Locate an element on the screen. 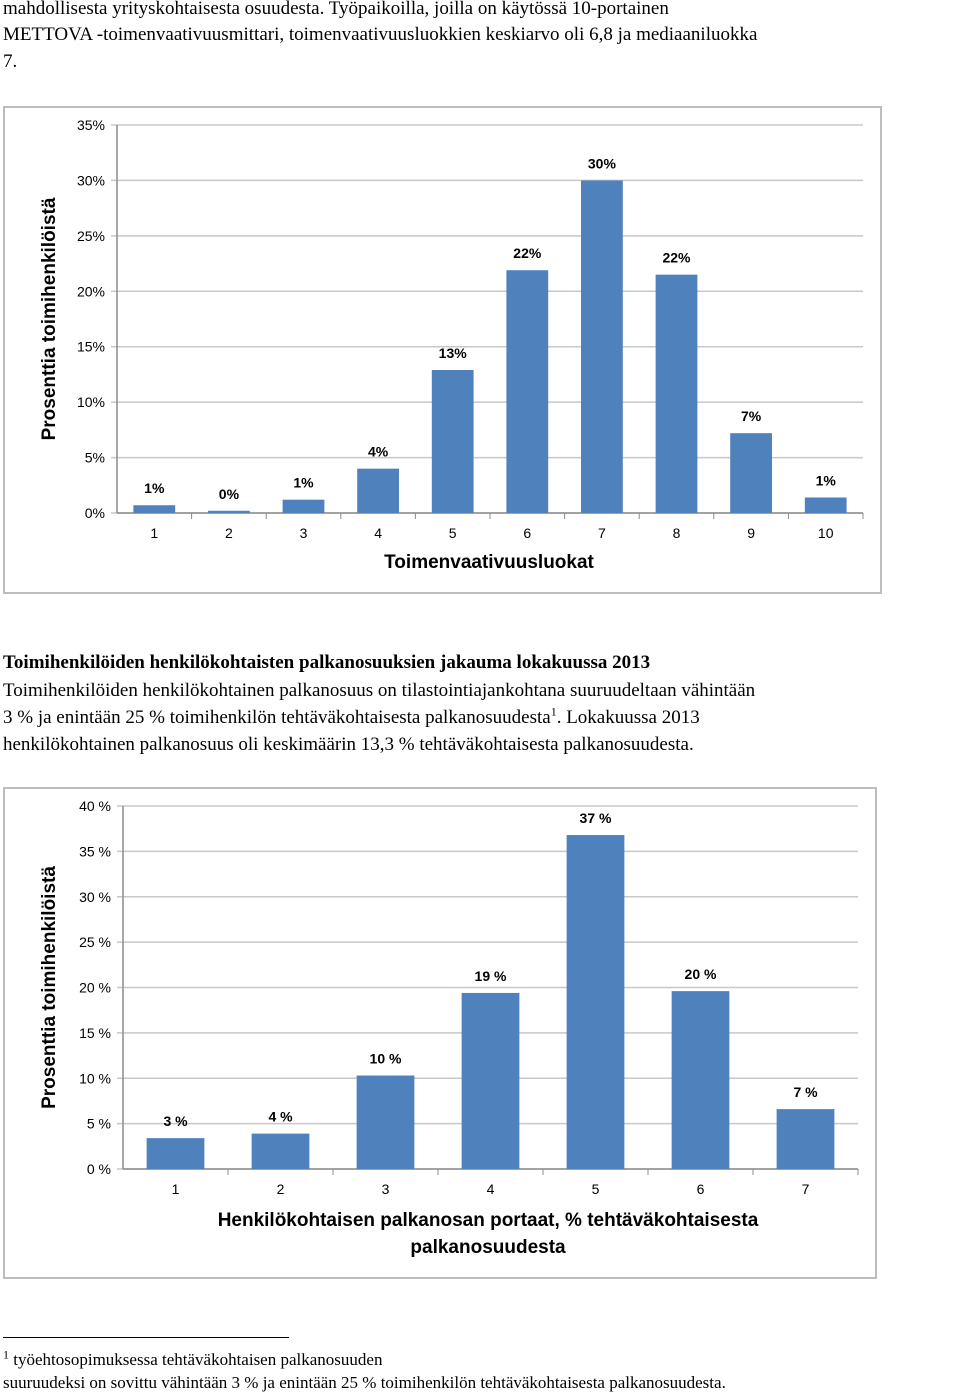 This screenshot has height=1398, width=960. y-tick-label: 20% is located at coordinates (91, 291).